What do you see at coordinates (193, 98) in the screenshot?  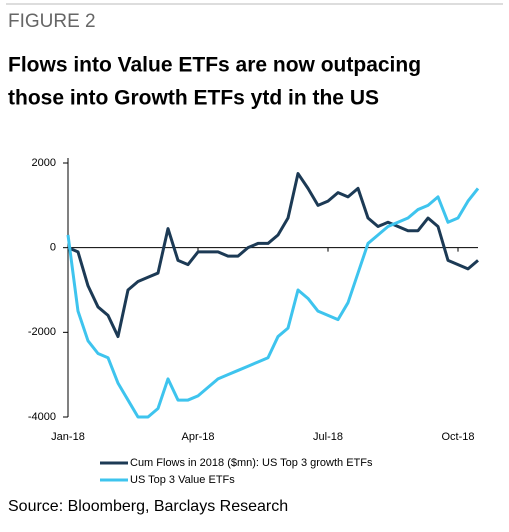 I see `chart-title: those into Growth ETFs ytd in the US` at bounding box center [193, 98].